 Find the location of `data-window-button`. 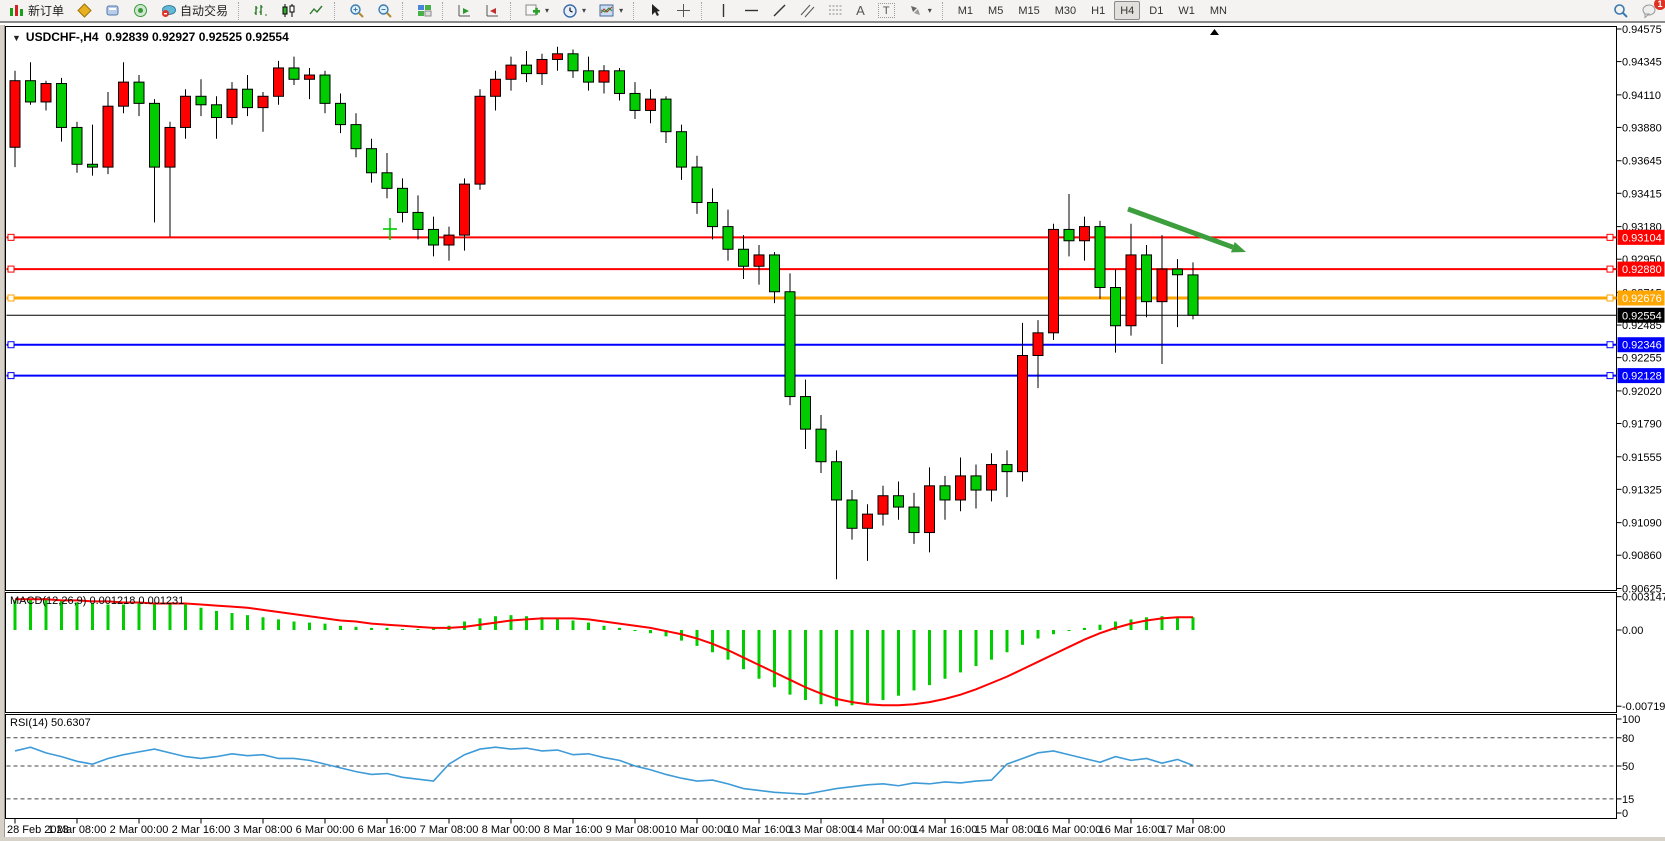

data-window-button is located at coordinates (112, 10).